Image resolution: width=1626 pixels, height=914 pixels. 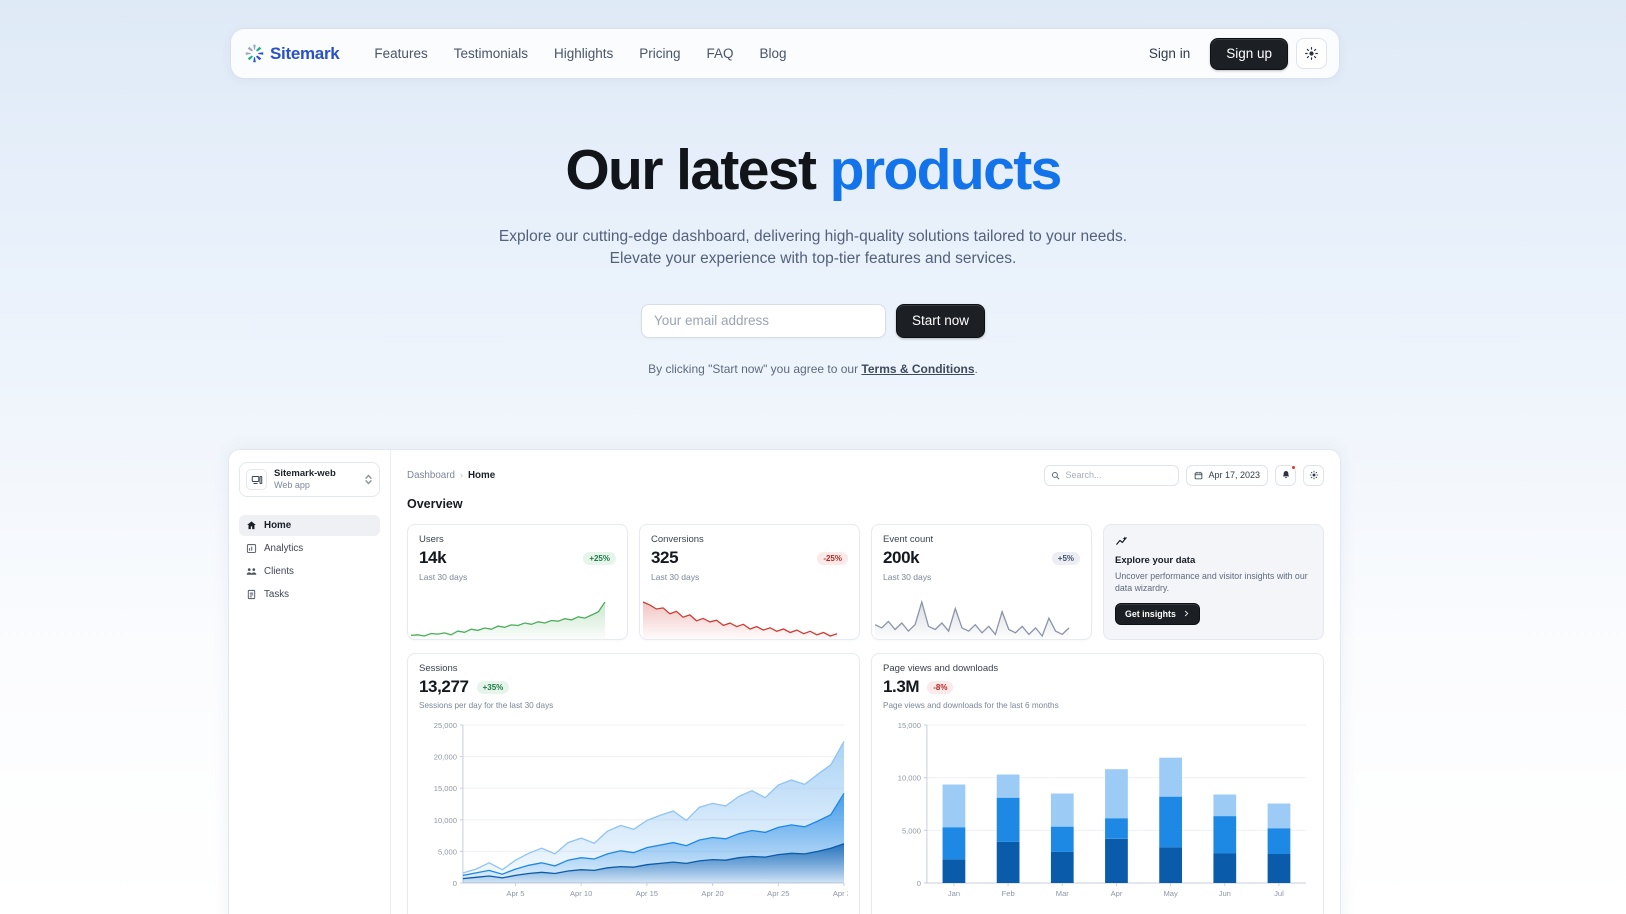 What do you see at coordinates (368, 479) in the screenshot?
I see `chevron-up-down-icon` at bounding box center [368, 479].